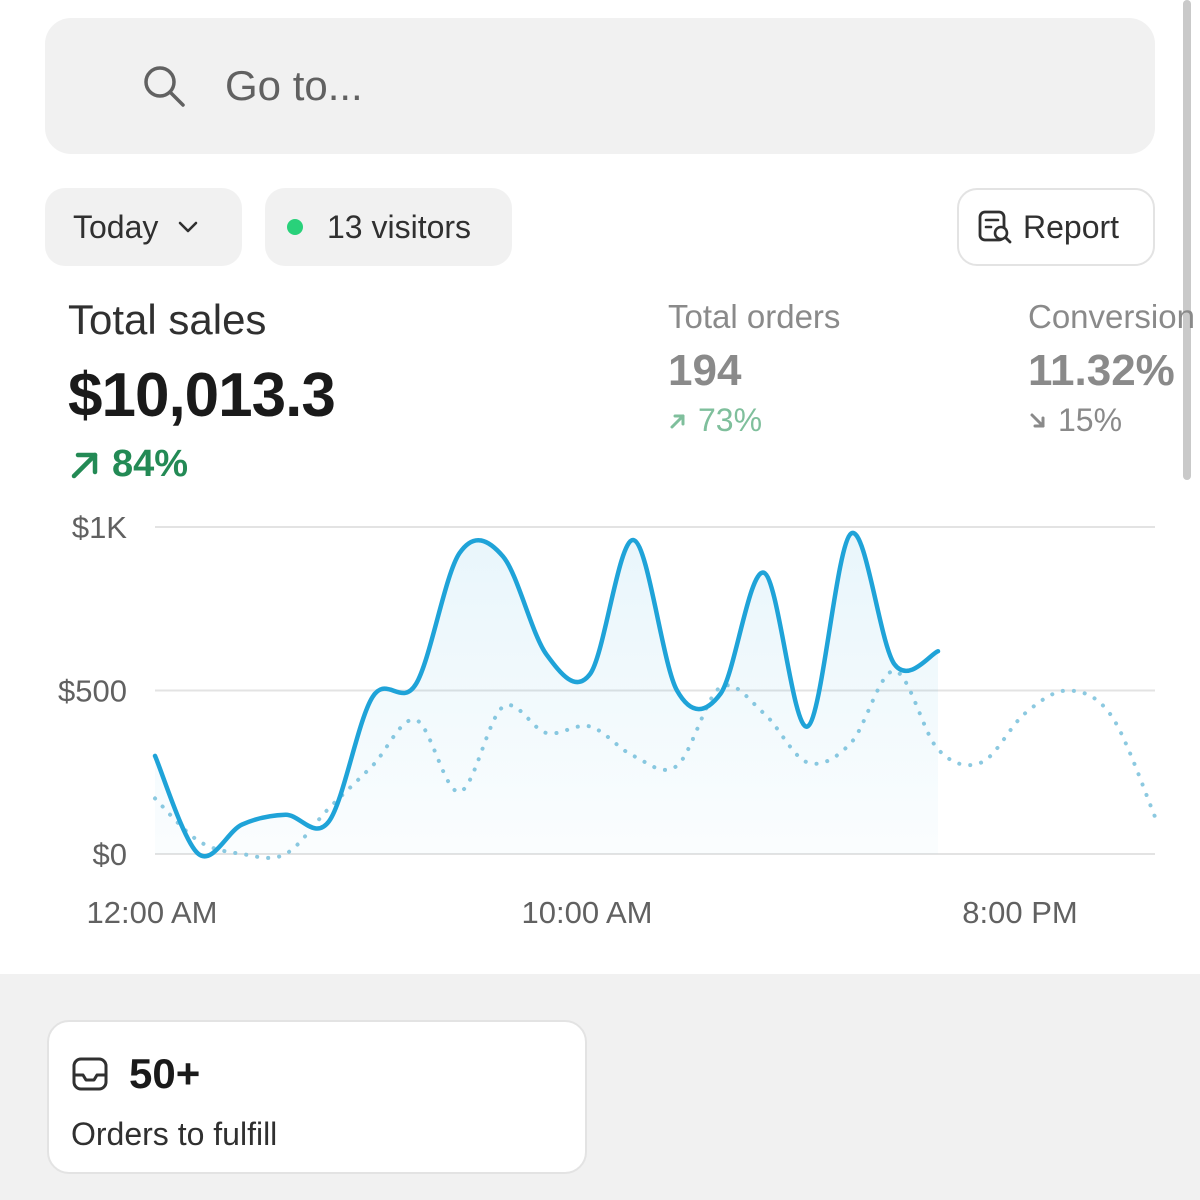  I want to click on total-orders-delta: 73%, so click(754, 420).